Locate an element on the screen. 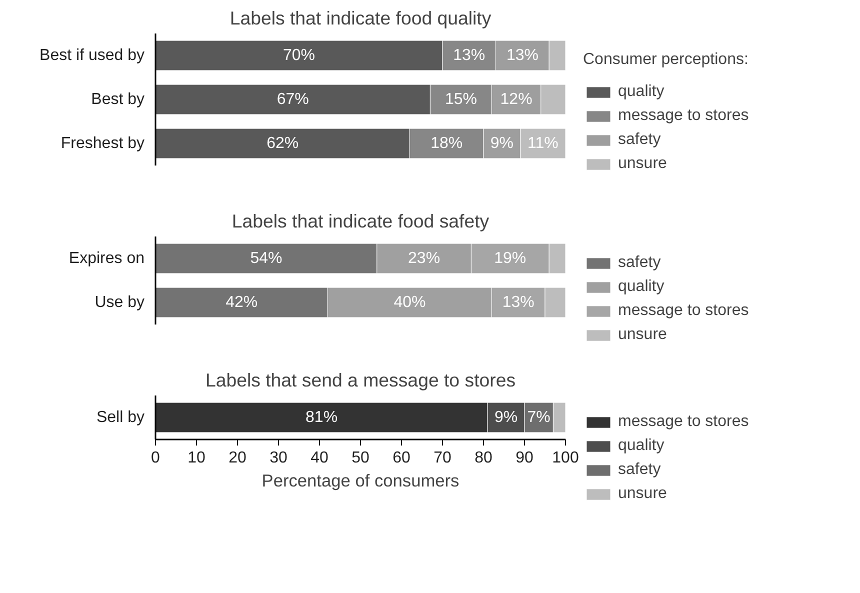 The image size is (860, 593). x-tick-label: 0 is located at coordinates (155, 458).